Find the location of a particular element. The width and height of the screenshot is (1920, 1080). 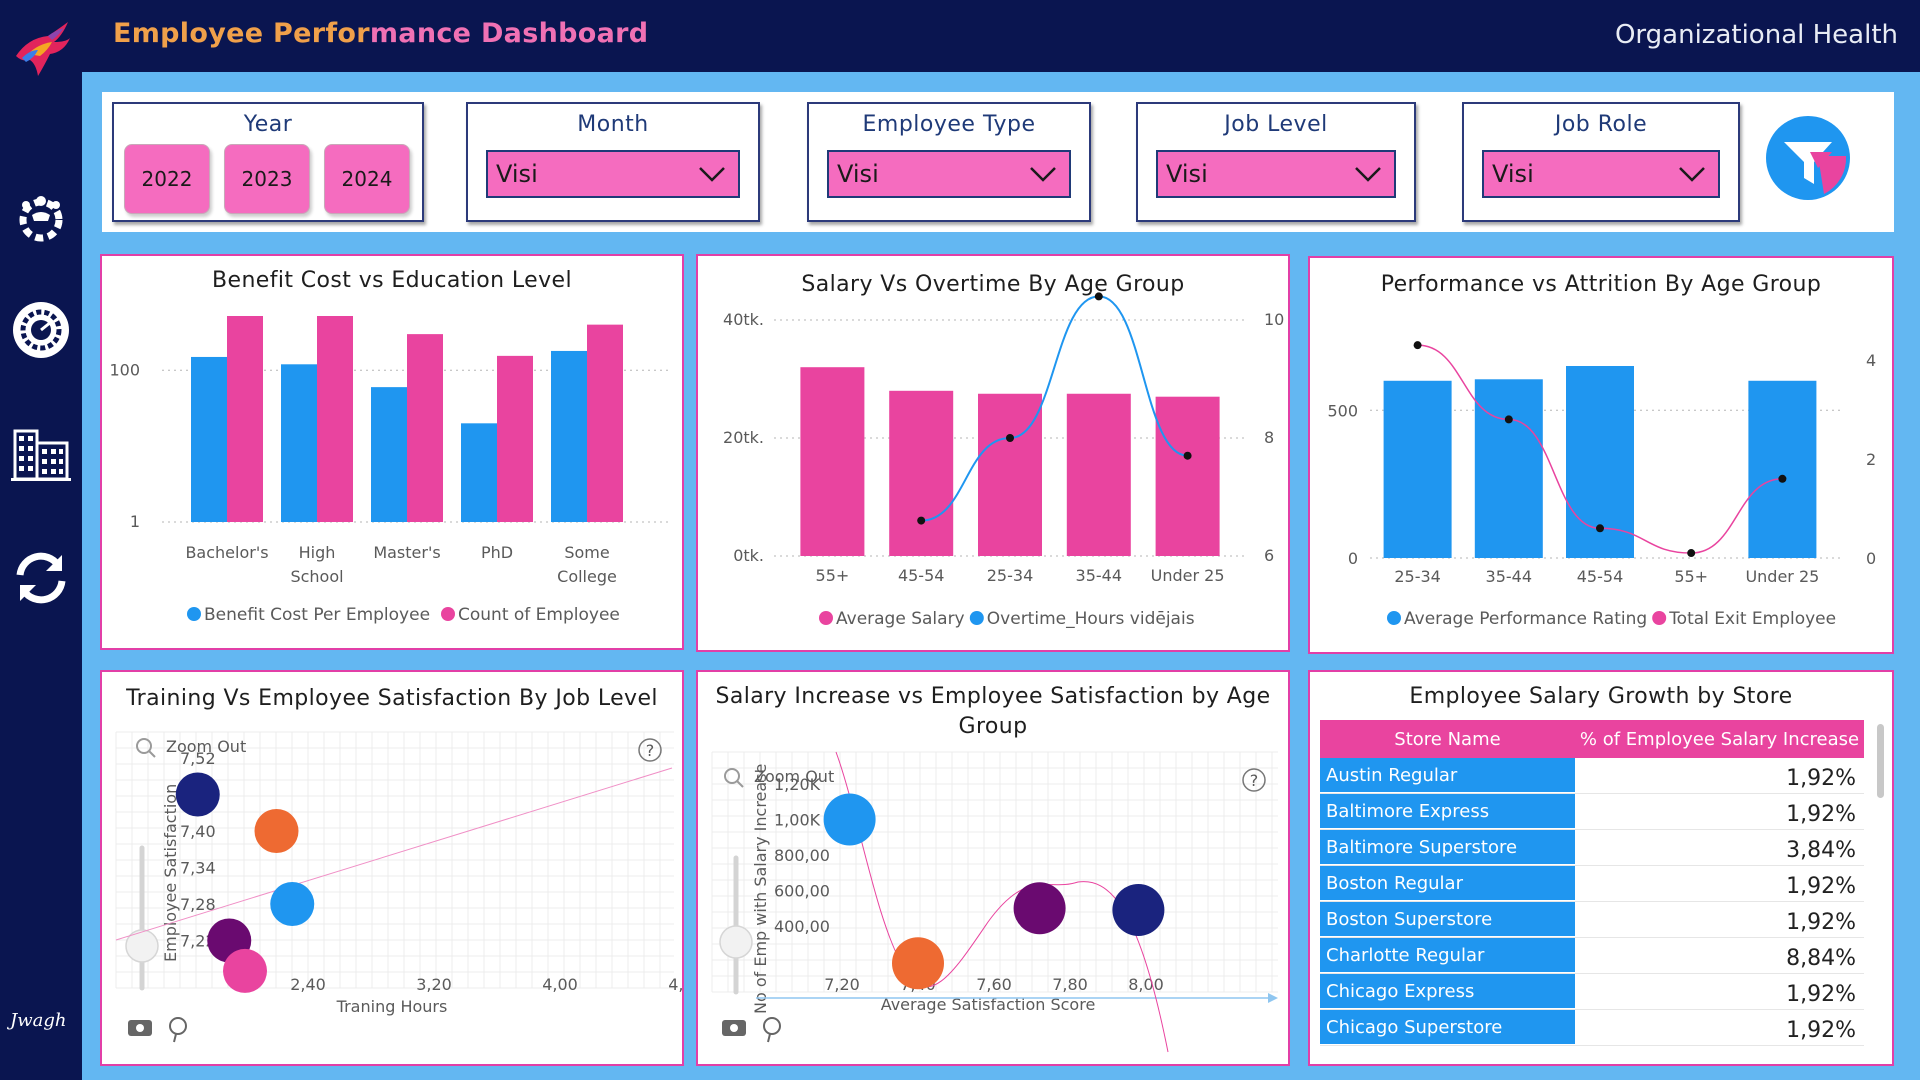

y-axis-label: Employee Satisfaction is located at coordinates (170, 873).